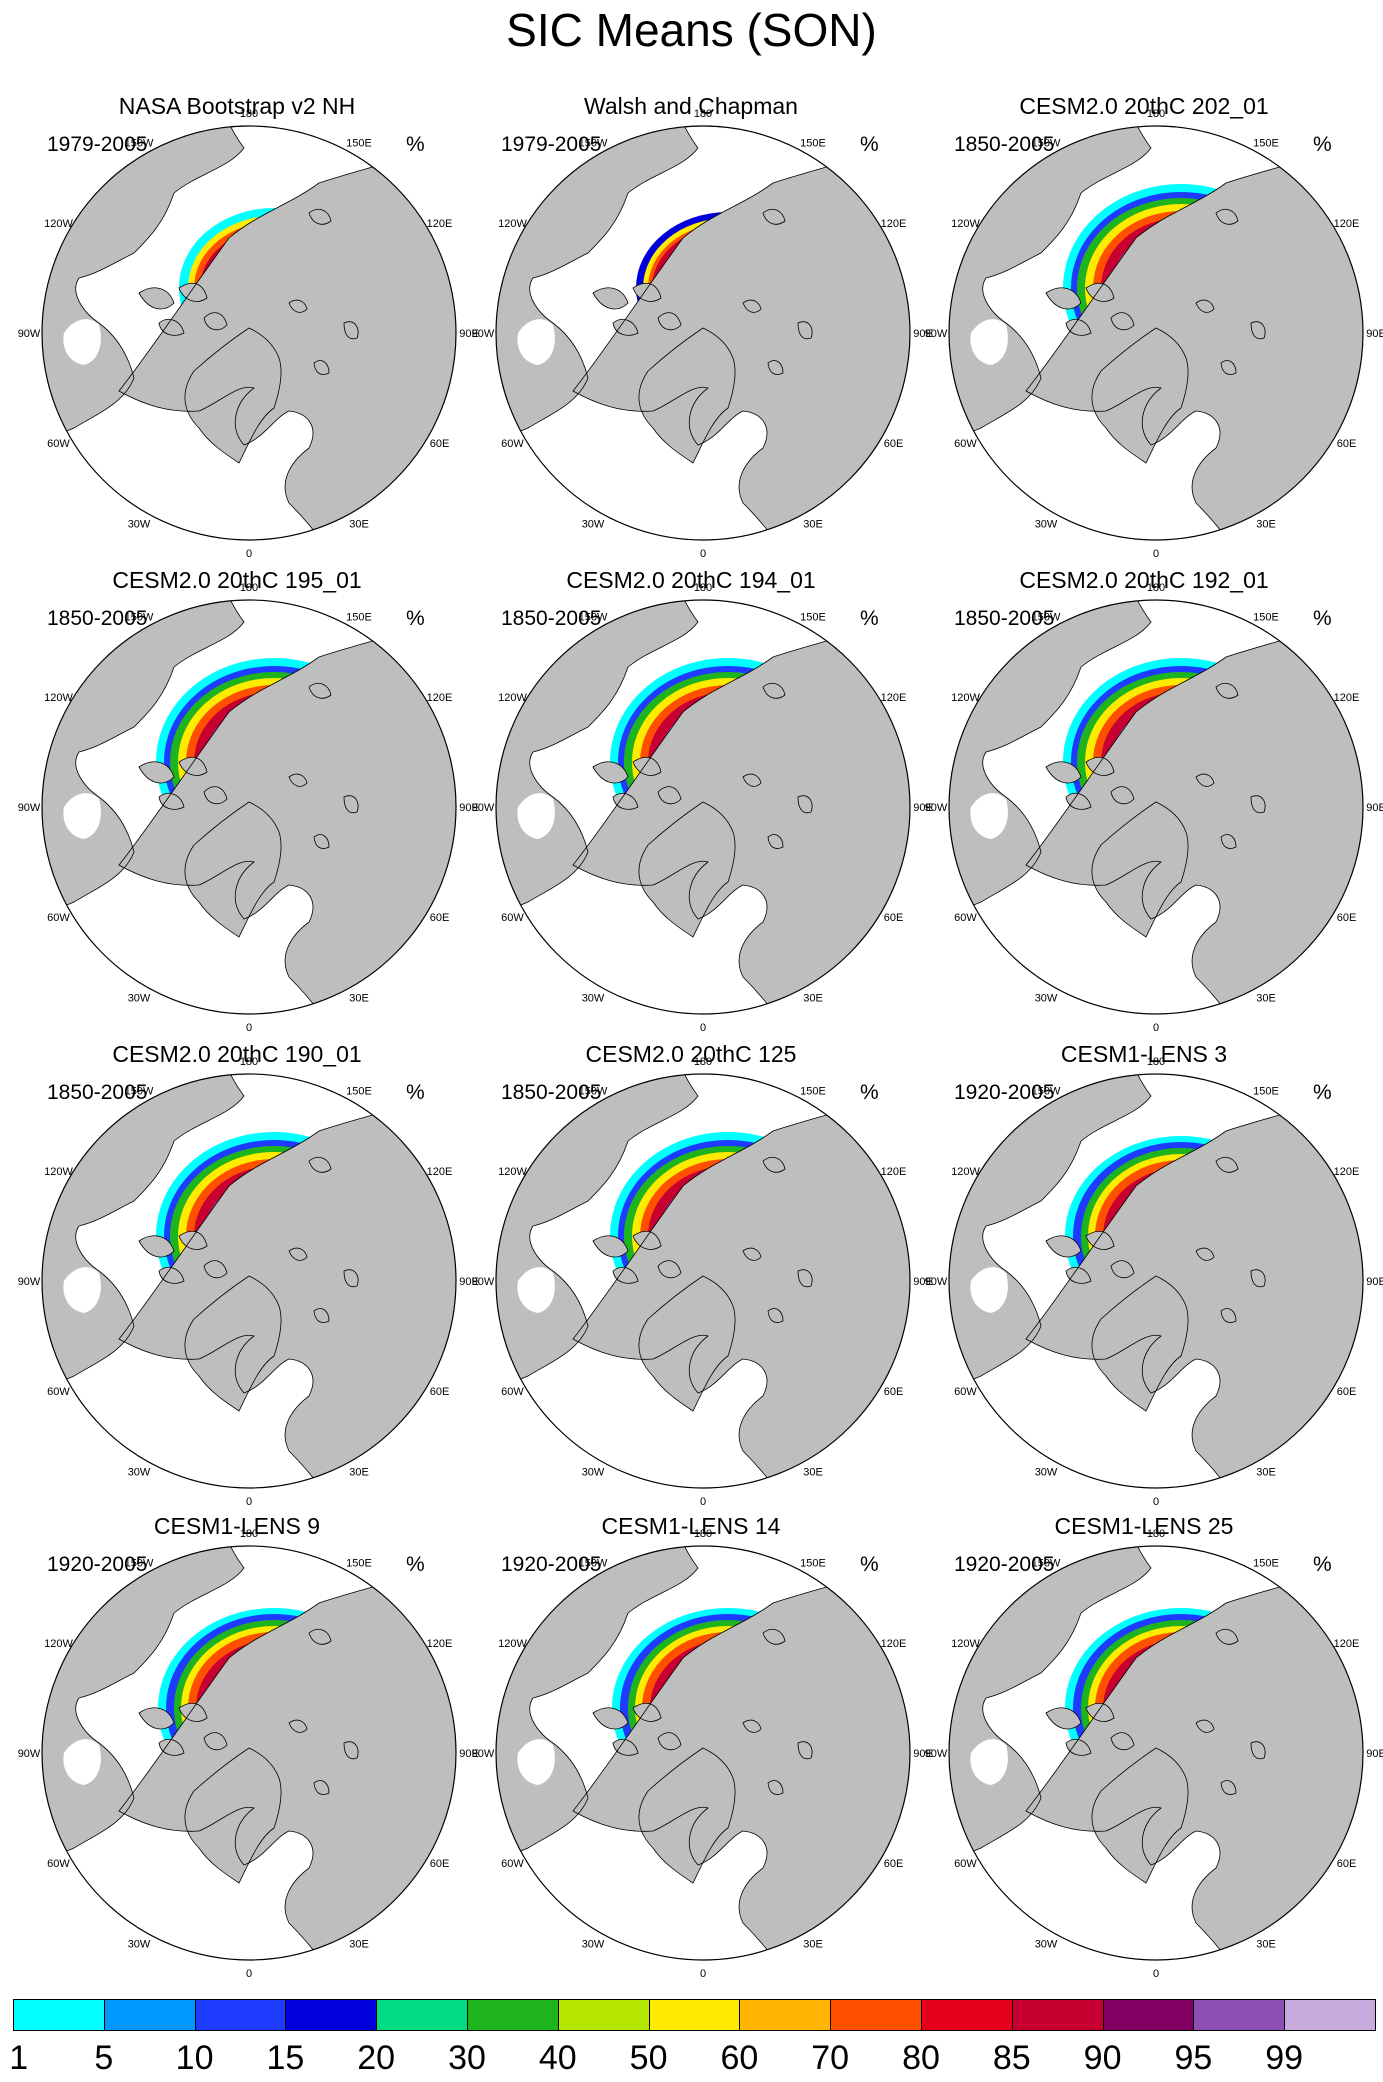 The image size is (1383, 2082). What do you see at coordinates (694, 2015) in the screenshot?
I see `colorbar` at bounding box center [694, 2015].